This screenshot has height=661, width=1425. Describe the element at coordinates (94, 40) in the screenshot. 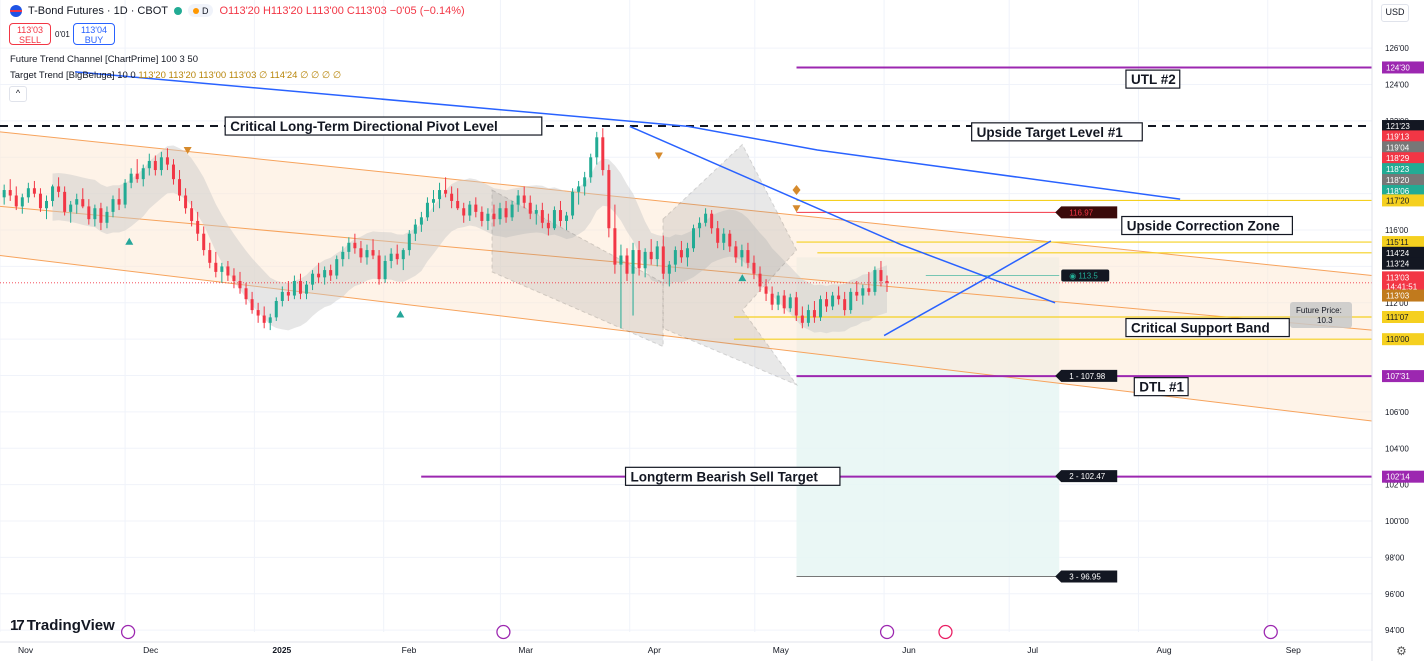

I see `buy-label: BUY` at that location.